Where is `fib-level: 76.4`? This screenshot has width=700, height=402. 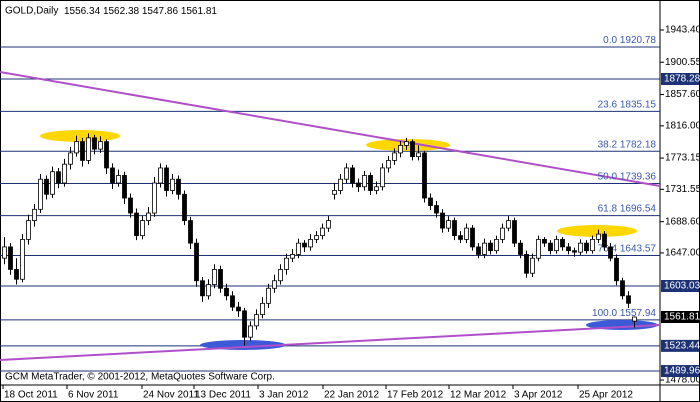 fib-level: 76.4 is located at coordinates (608, 248).